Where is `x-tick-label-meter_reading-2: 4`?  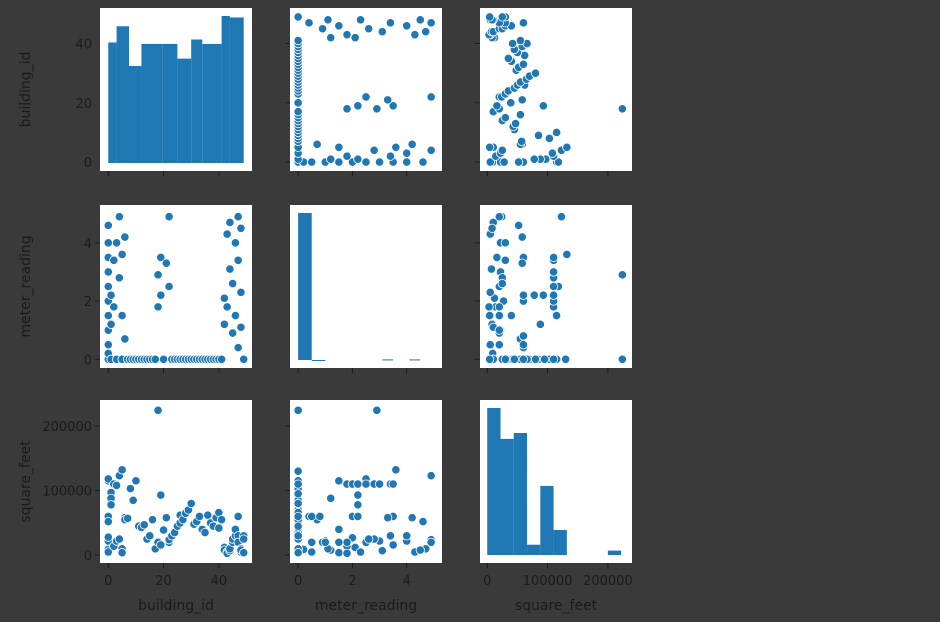
x-tick-label-meter_reading-2: 4 is located at coordinates (407, 581).